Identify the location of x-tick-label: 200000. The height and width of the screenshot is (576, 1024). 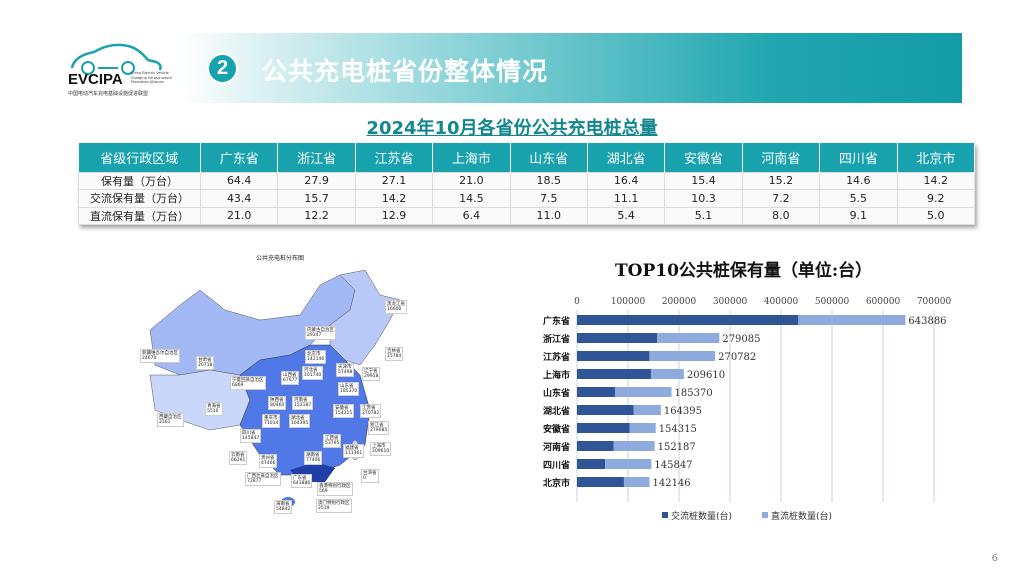
(679, 302).